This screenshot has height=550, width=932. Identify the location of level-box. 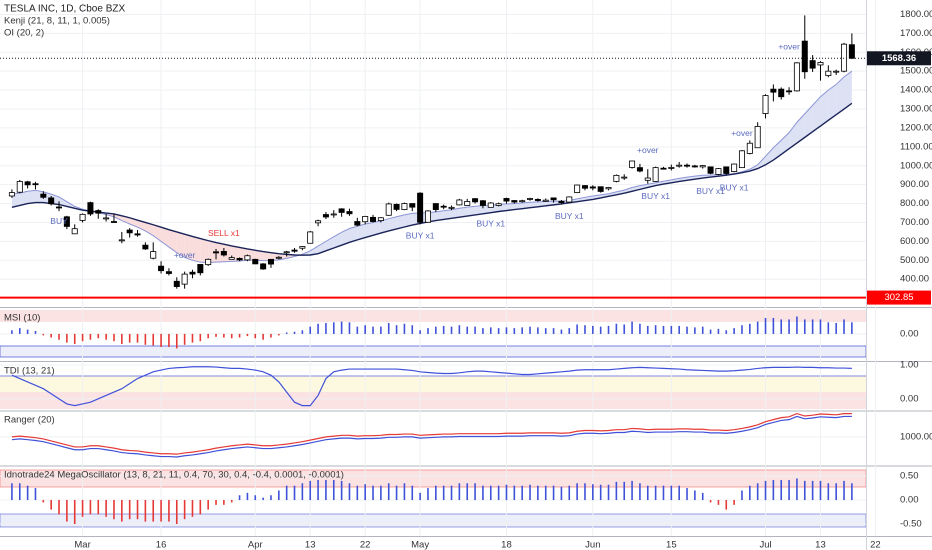
(899, 297).